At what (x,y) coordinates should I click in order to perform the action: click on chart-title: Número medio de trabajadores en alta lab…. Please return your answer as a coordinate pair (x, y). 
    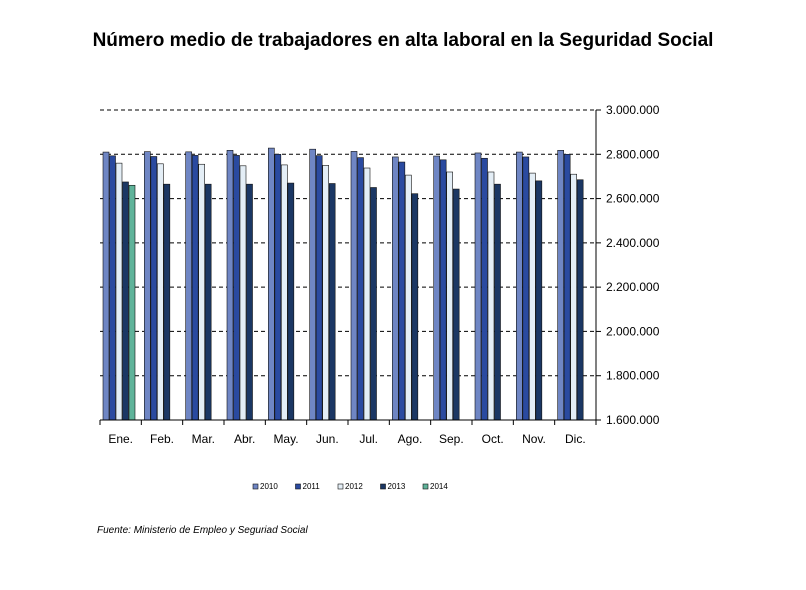
    Looking at the image, I should click on (403, 40).